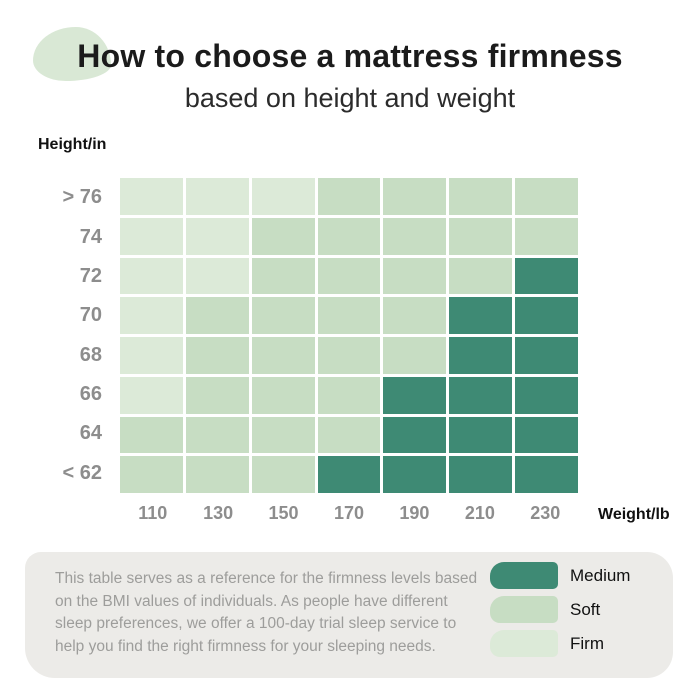  Describe the element at coordinates (82, 472) in the screenshot. I see `y-tick-label: < 62` at that location.